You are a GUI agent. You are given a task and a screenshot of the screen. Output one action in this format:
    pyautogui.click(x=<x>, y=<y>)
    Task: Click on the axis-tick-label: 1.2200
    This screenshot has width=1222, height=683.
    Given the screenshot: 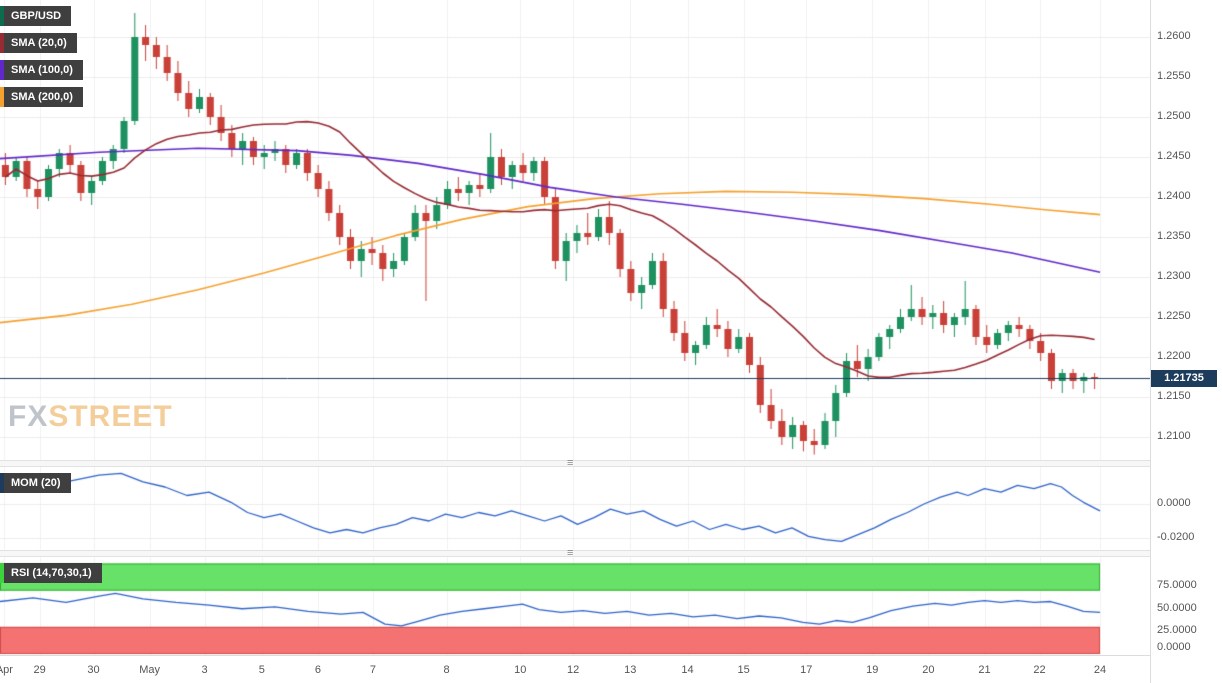 What is the action you would take?
    pyautogui.click(x=1174, y=356)
    